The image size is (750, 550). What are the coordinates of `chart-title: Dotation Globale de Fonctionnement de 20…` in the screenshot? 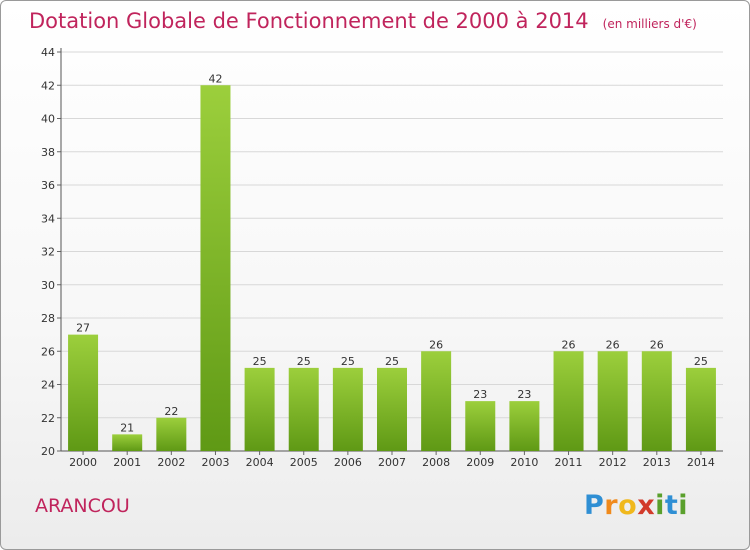 It's located at (309, 21).